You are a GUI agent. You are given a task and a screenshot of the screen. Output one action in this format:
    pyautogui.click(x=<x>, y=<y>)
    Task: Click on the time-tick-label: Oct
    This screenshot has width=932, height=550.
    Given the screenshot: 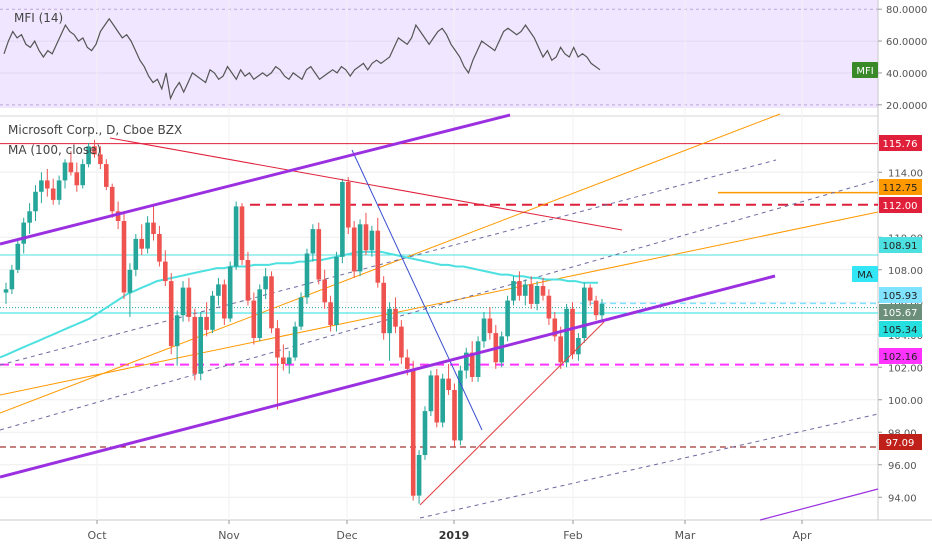 What is the action you would take?
    pyautogui.click(x=97, y=535)
    